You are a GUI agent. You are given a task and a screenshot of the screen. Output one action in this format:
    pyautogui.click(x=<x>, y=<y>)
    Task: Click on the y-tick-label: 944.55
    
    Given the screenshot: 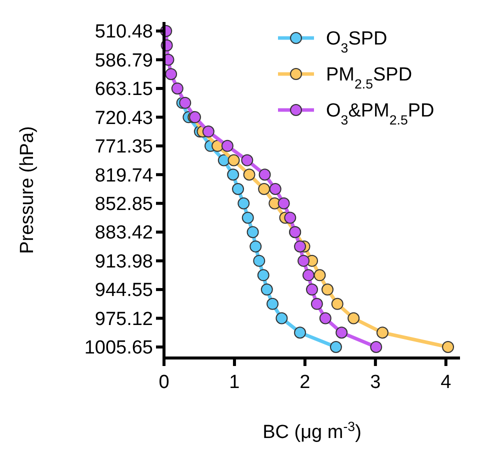 What is the action you would take?
    pyautogui.click(x=123, y=291)
    